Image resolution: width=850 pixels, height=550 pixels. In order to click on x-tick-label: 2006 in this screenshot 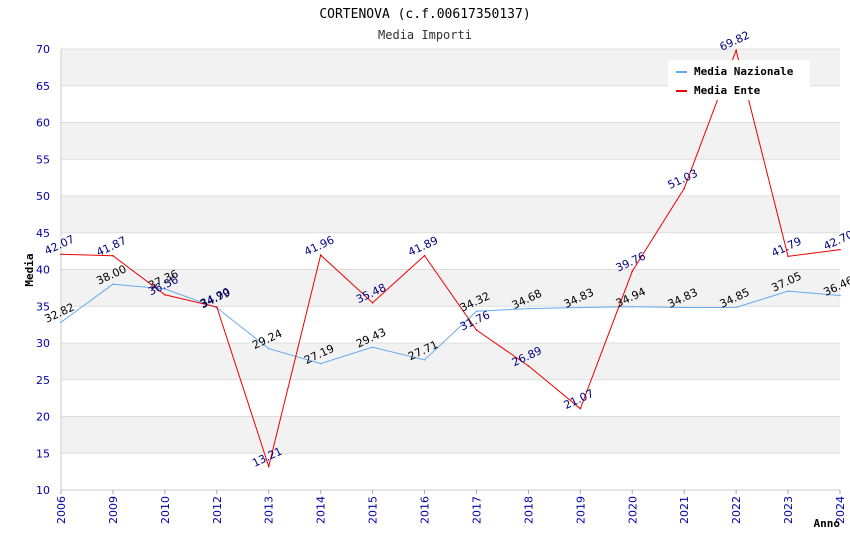, I will do `click(61, 510)`.